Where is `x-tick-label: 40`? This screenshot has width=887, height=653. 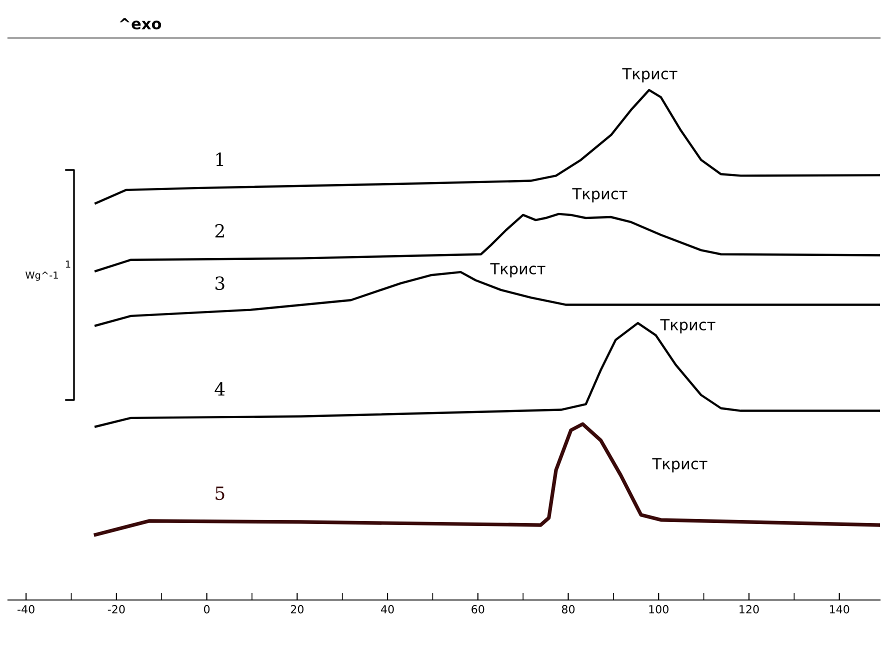 x-tick-label: 40 is located at coordinates (387, 609).